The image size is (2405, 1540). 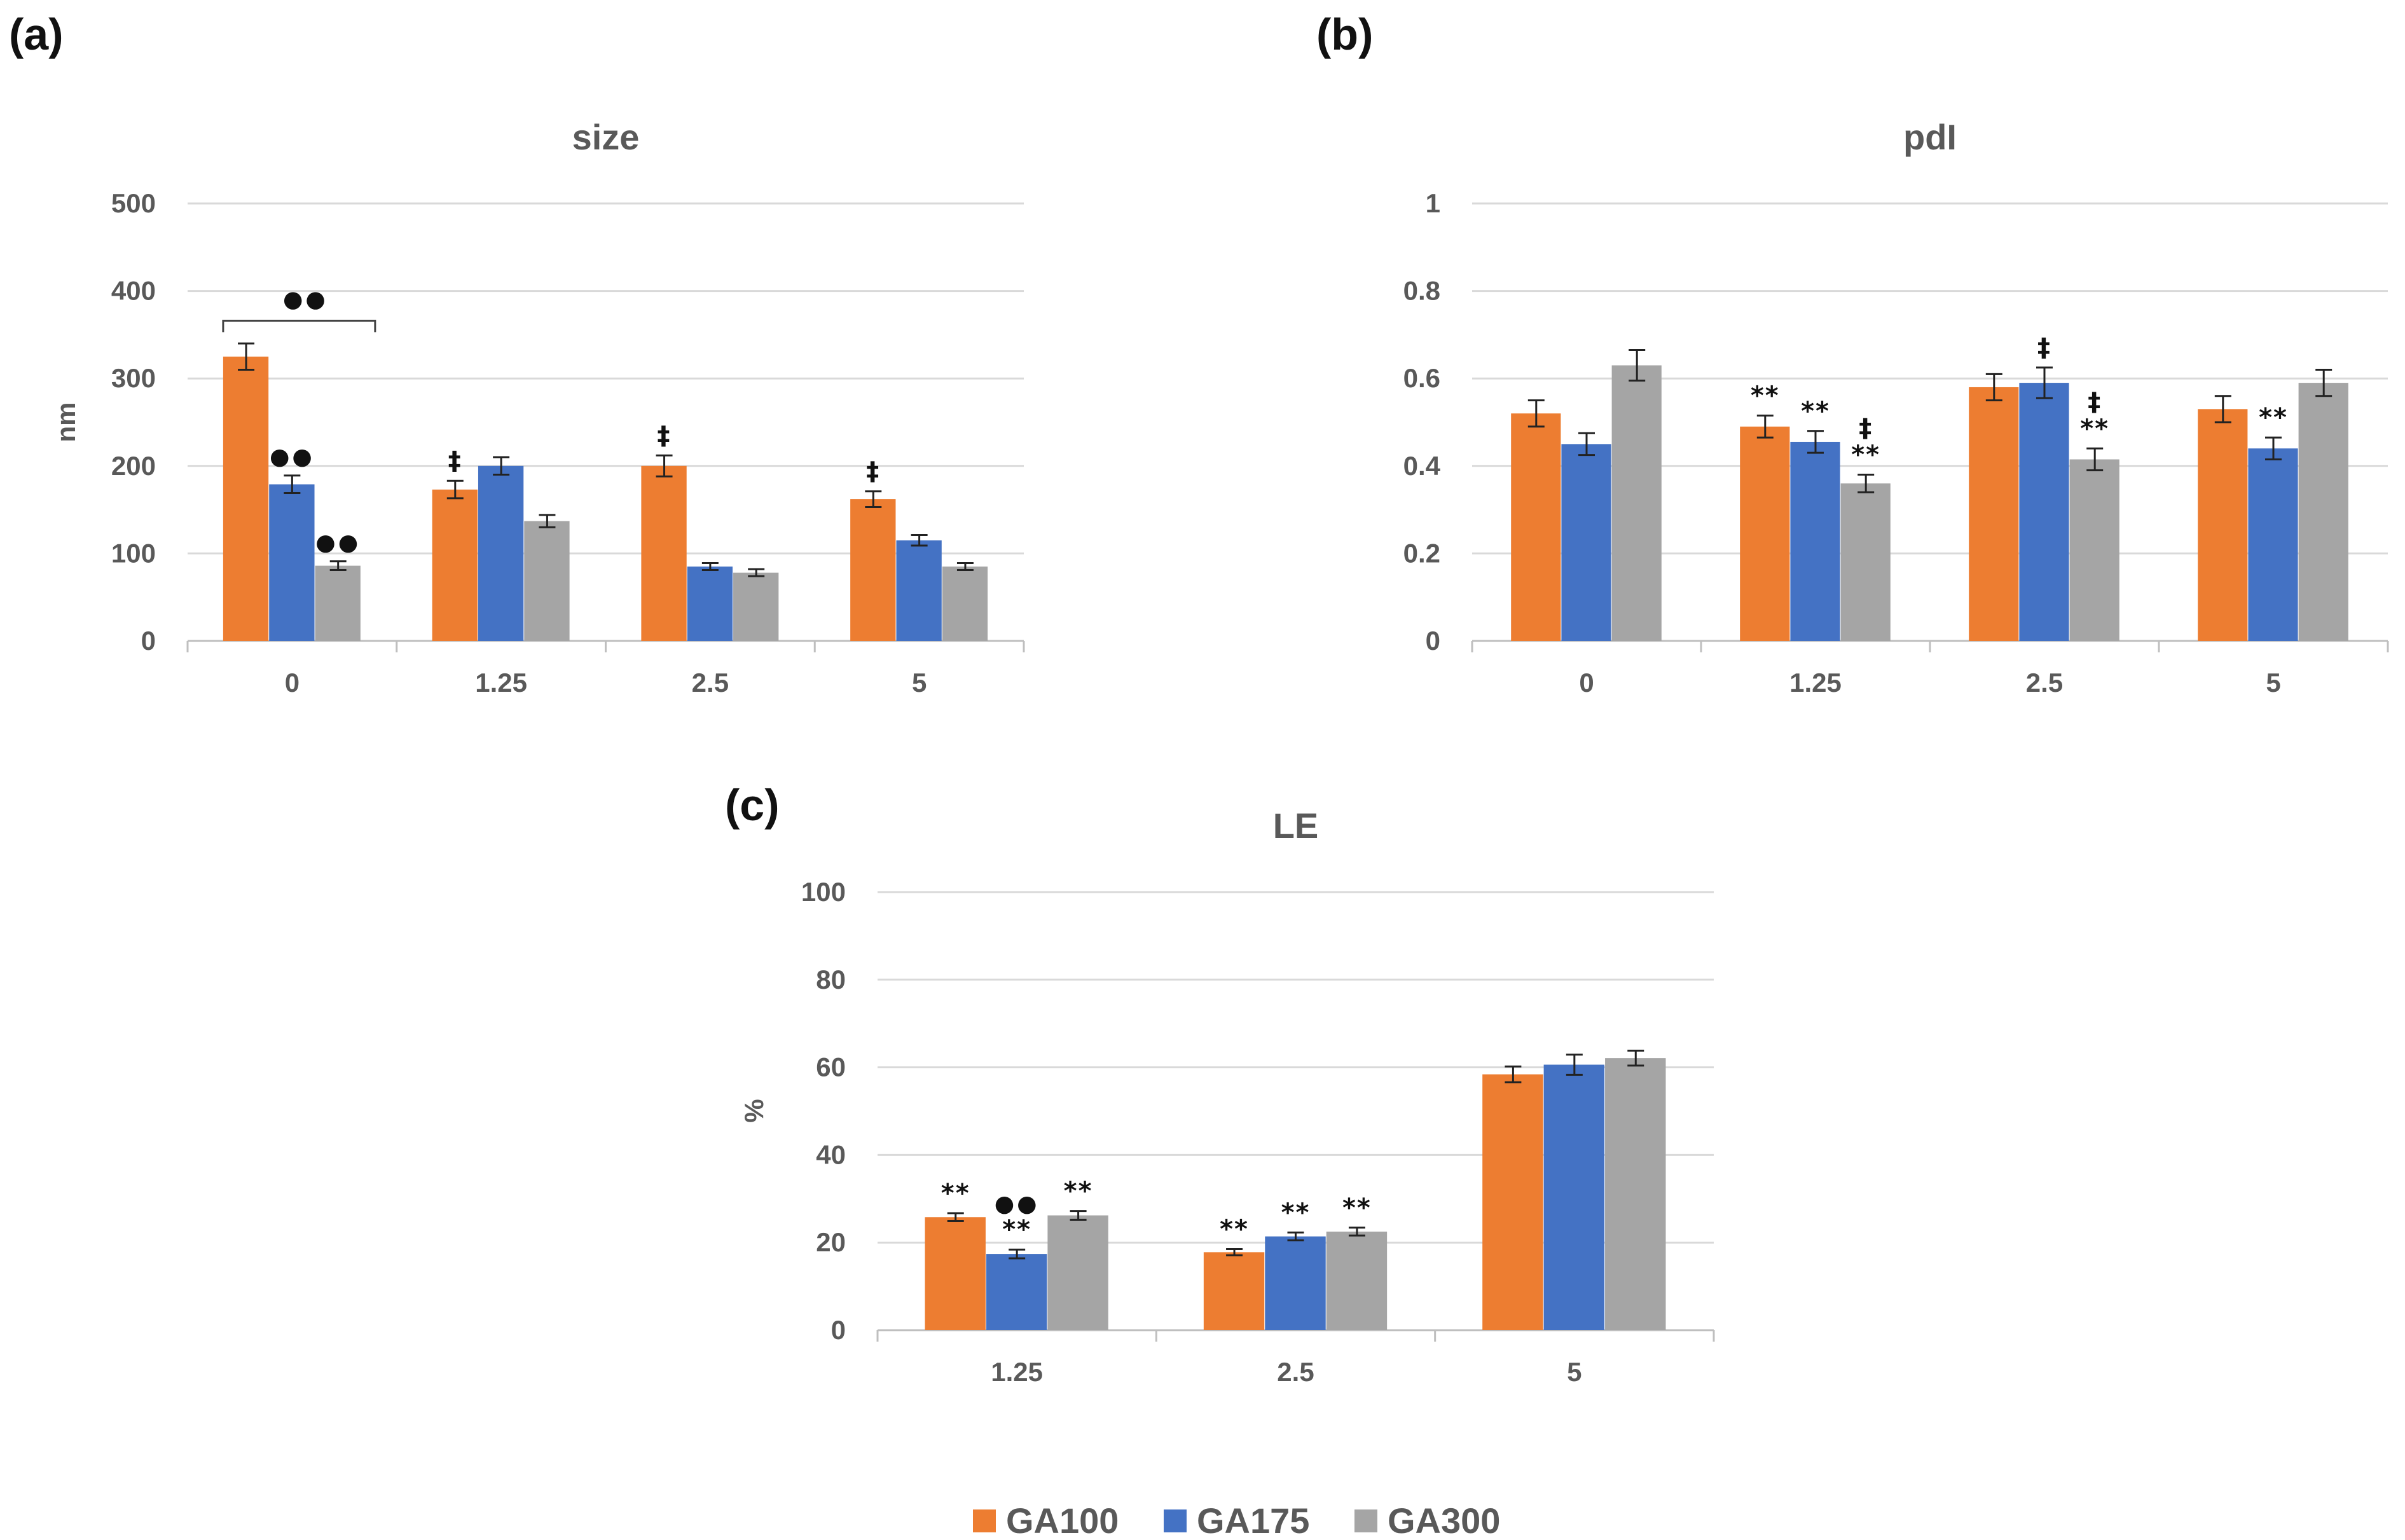 I want to click on panel-label-c: (c), so click(x=752, y=805).